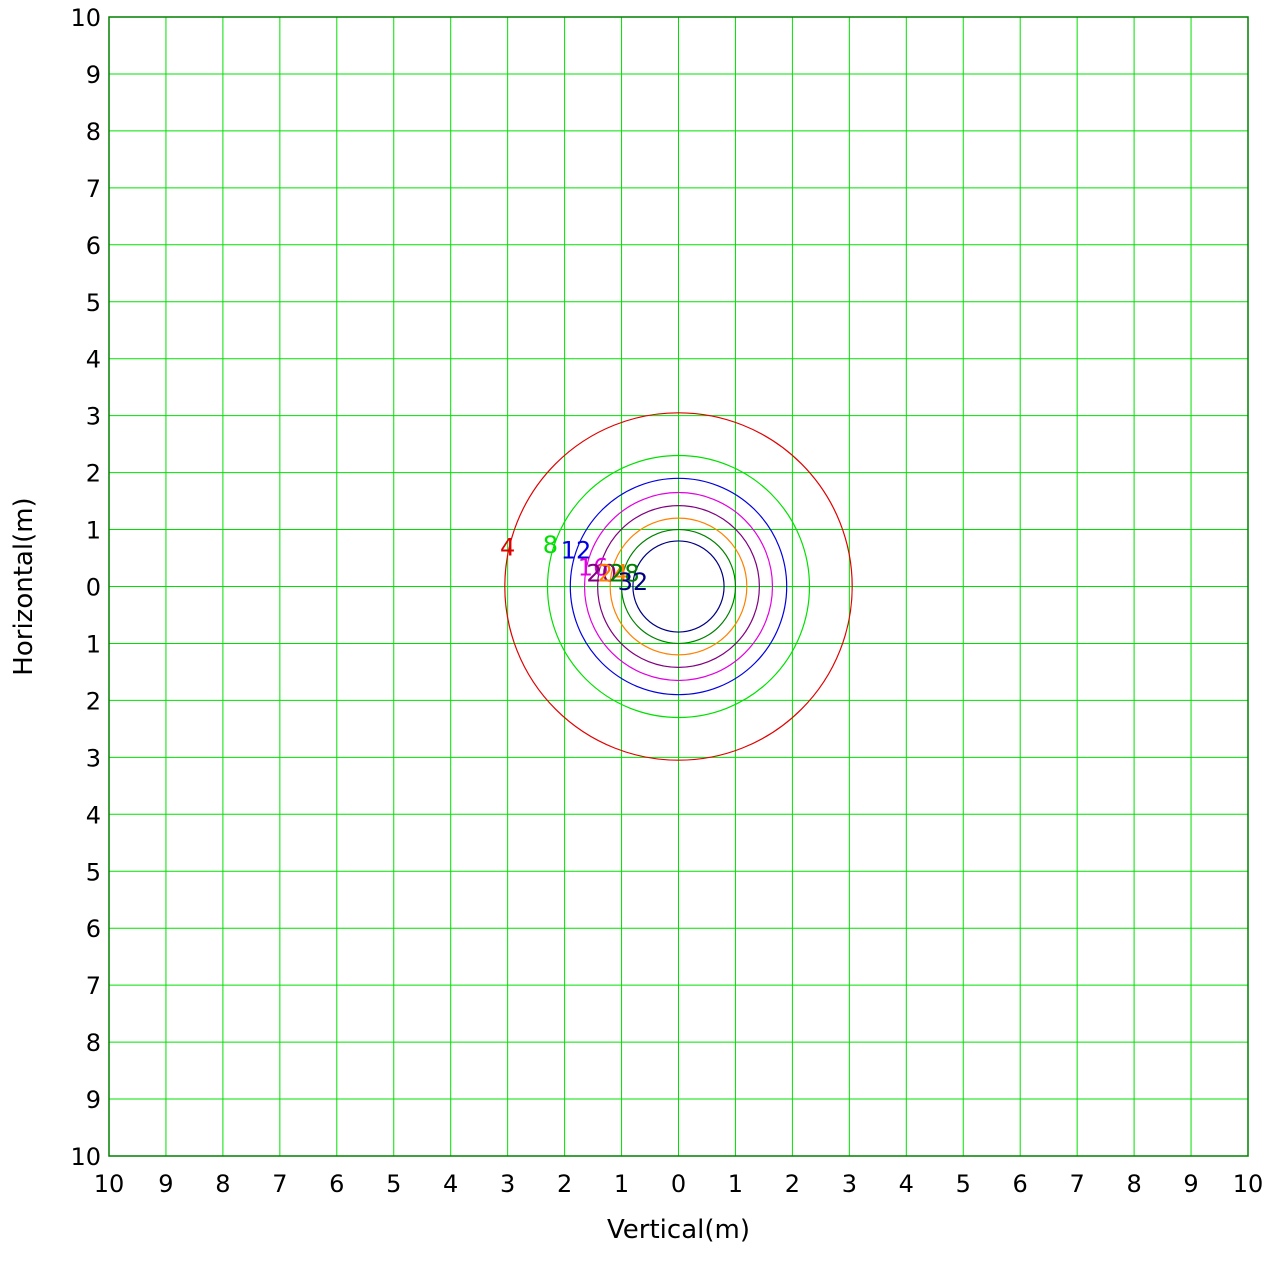  I want to click on contour-label-24: 24, so click(613, 573).